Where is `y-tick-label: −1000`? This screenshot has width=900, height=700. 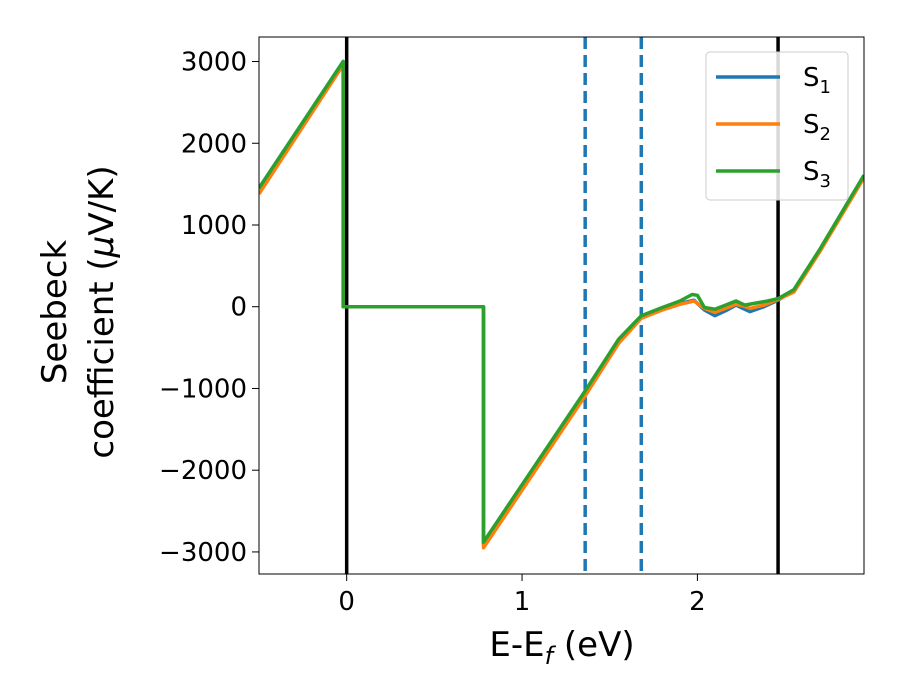 y-tick-label: −1000 is located at coordinates (203, 389).